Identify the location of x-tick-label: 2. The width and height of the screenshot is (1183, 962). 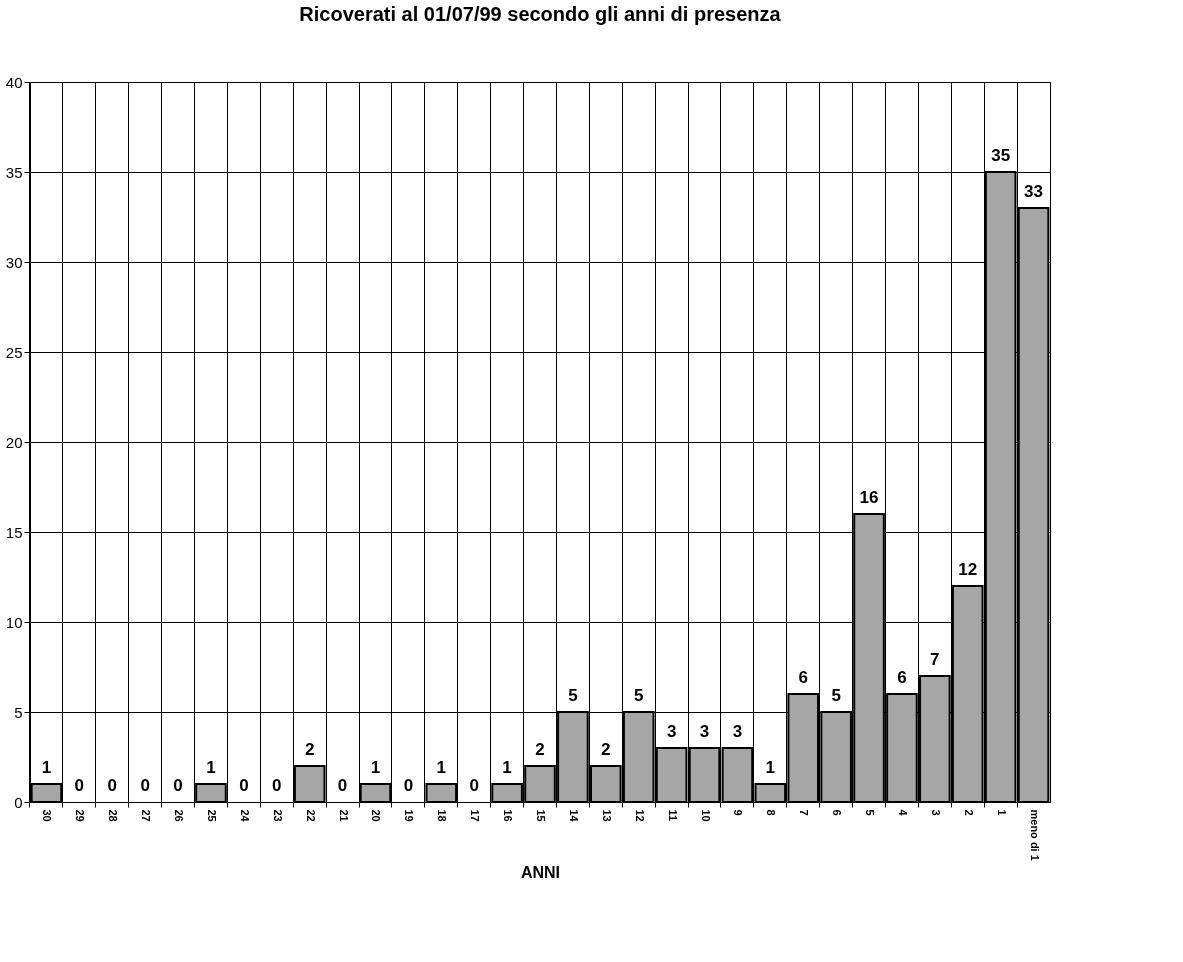
(968, 812).